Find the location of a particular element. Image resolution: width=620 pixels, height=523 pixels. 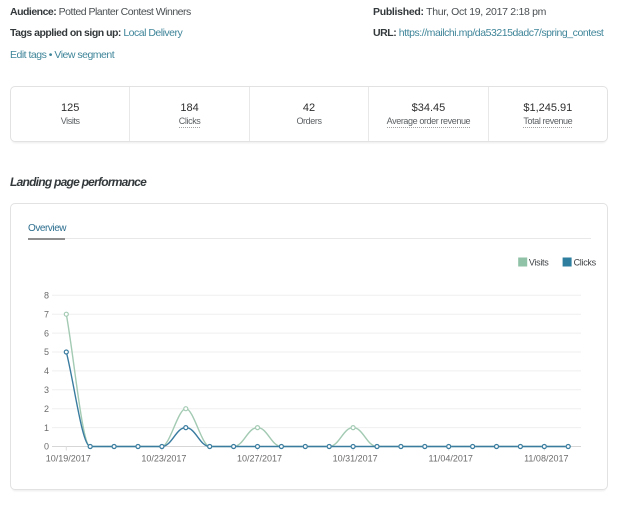

svg-text: 3 is located at coordinates (46, 390).